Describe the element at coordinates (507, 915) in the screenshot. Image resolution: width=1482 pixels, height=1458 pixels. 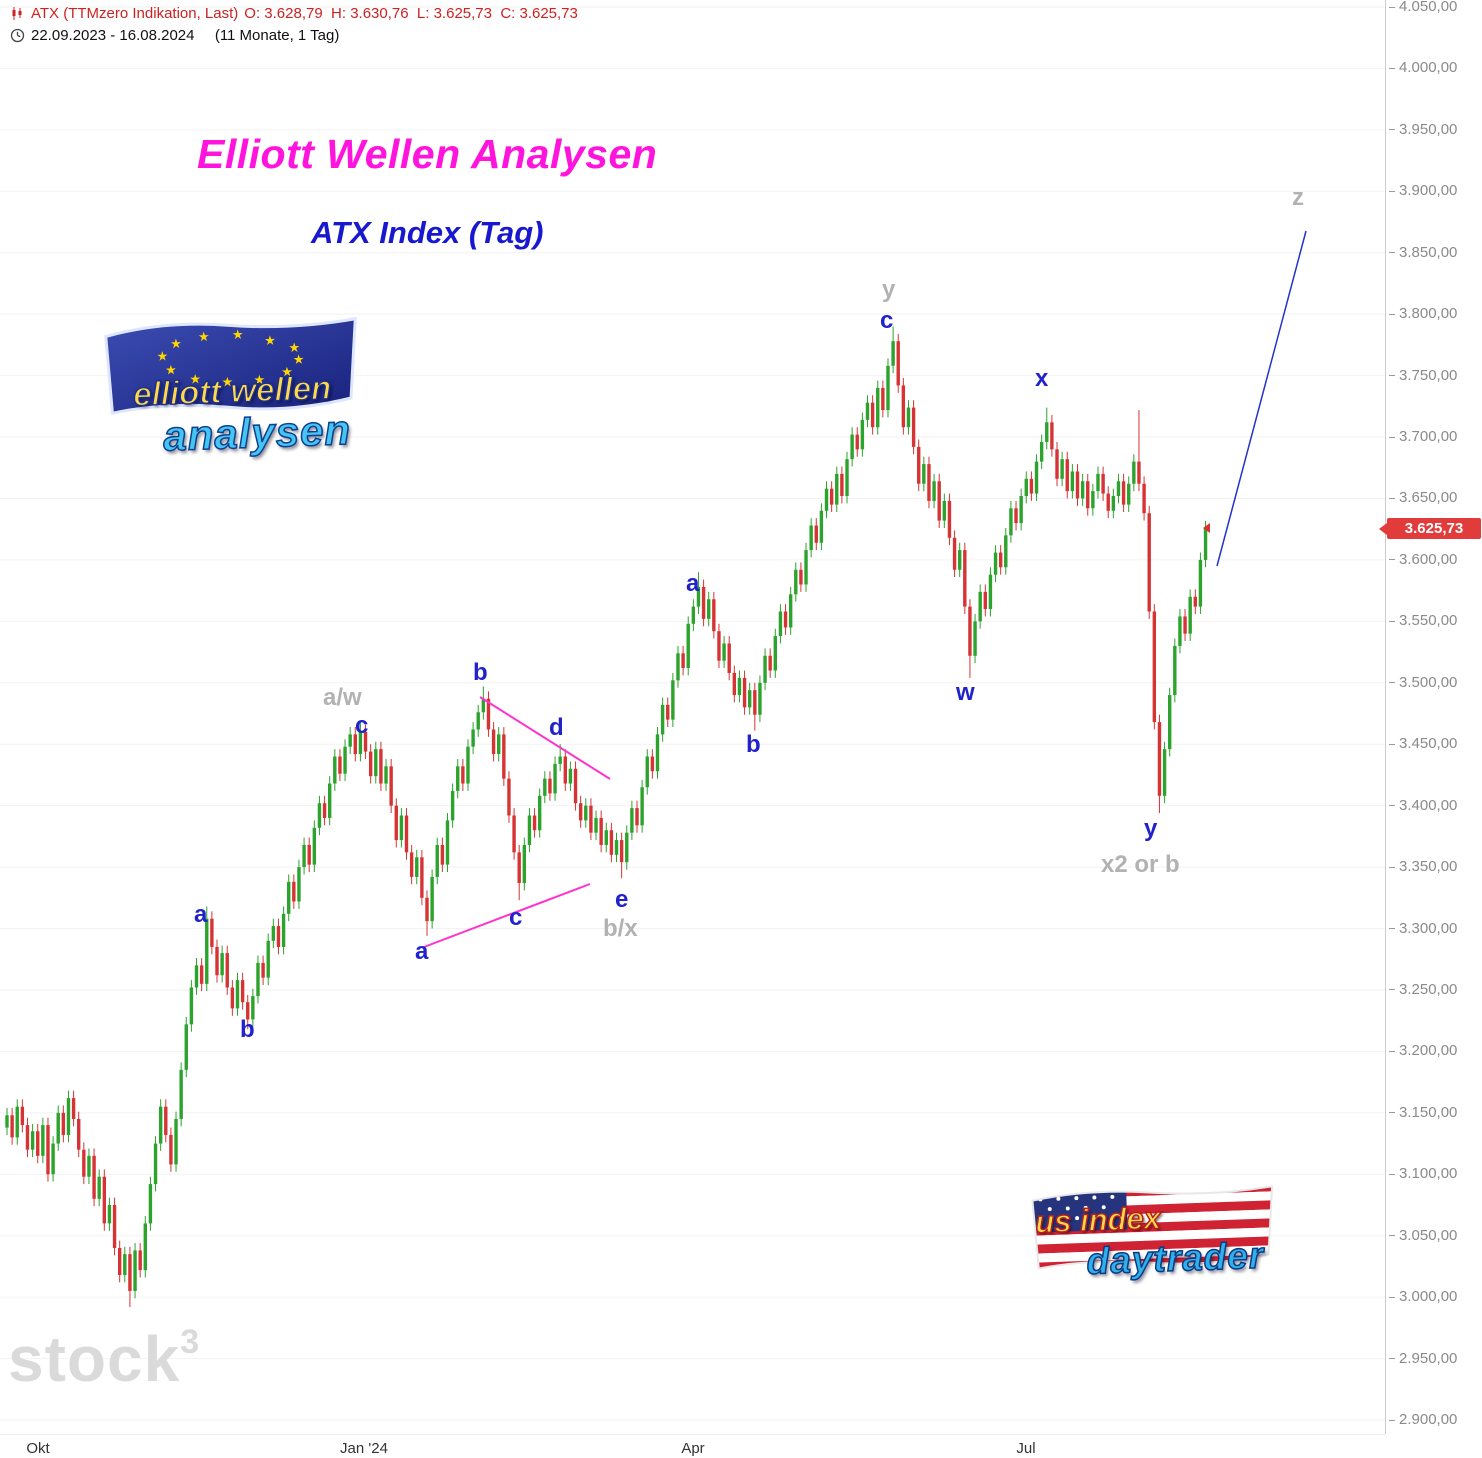
I see `triangle-line-lower` at that location.